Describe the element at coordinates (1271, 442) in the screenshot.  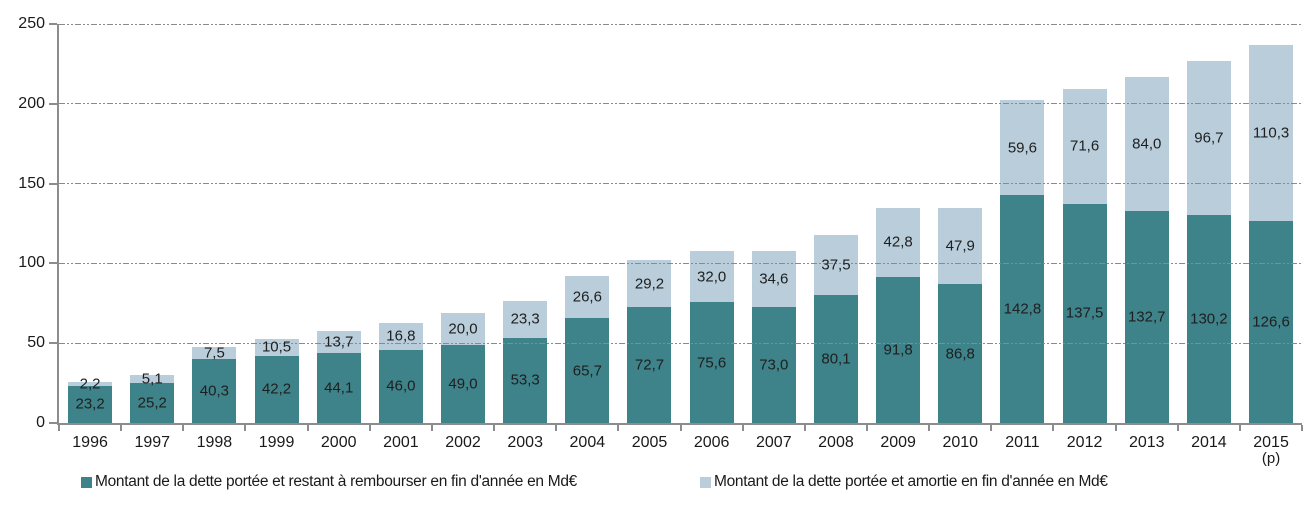
I see `x-axis-label-text-2015: 2015` at that location.